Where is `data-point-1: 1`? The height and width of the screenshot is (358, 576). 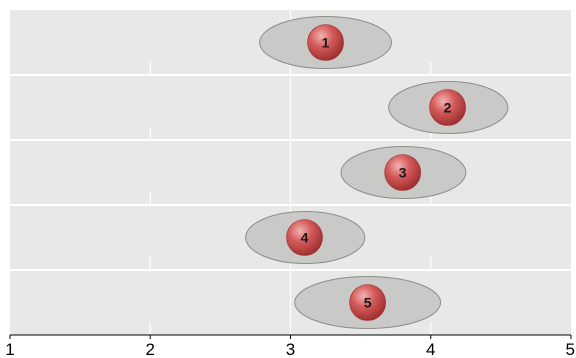 data-point-1: 1 is located at coordinates (325, 42).